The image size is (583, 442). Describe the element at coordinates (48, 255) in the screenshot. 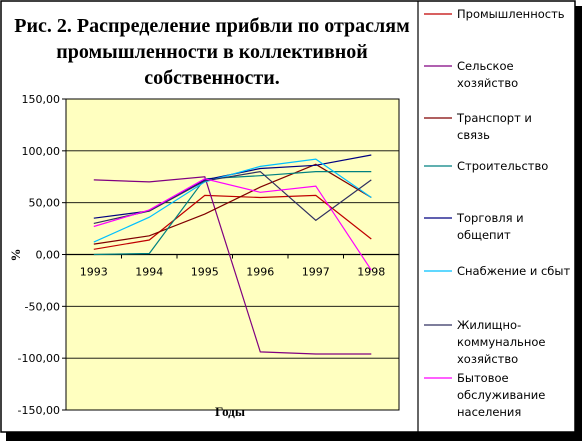

I see `y-tick-label: 0,00` at that location.